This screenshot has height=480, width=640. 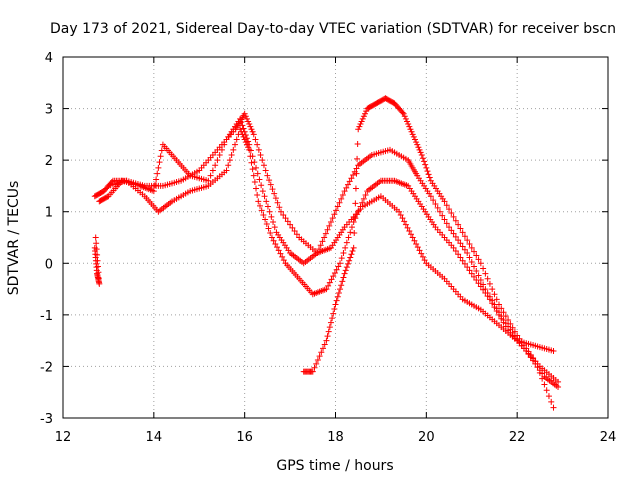 I want to click on y-axis-title: SDTVAR / TECUs, so click(x=14, y=238).